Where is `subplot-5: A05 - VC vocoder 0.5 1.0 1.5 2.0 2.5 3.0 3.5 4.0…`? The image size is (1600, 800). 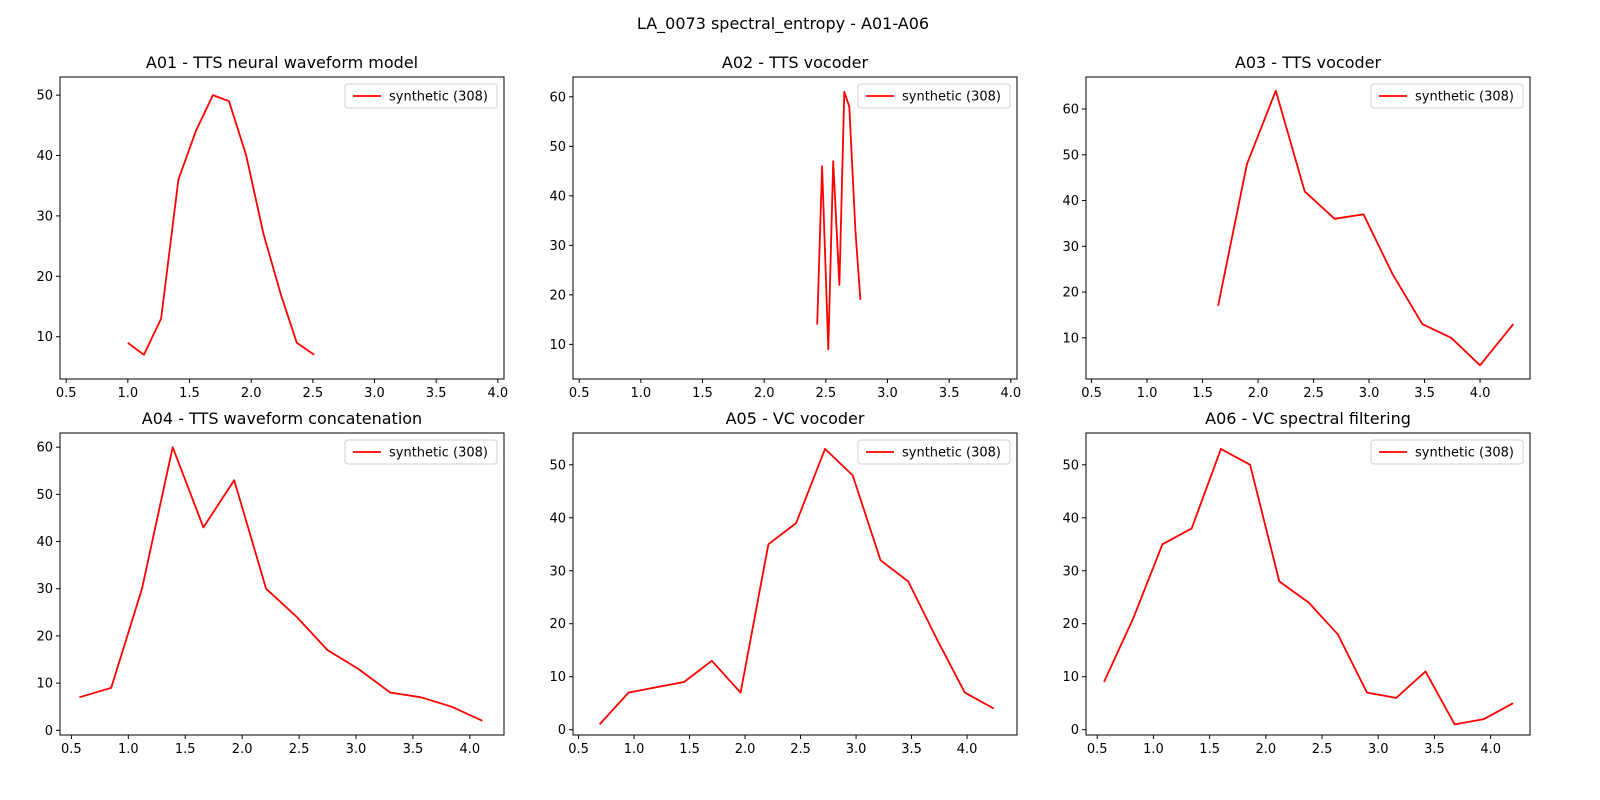 subplot-5: A05 - VC vocoder 0.5 1.0 1.5 2.0 2.5 3.0 3.5 4.0… is located at coordinates (783, 583).